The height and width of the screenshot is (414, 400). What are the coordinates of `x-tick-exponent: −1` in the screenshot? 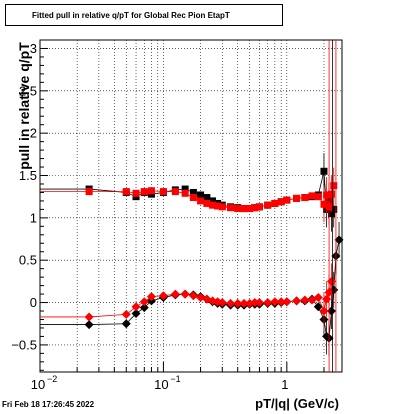 It's located at (175, 379).